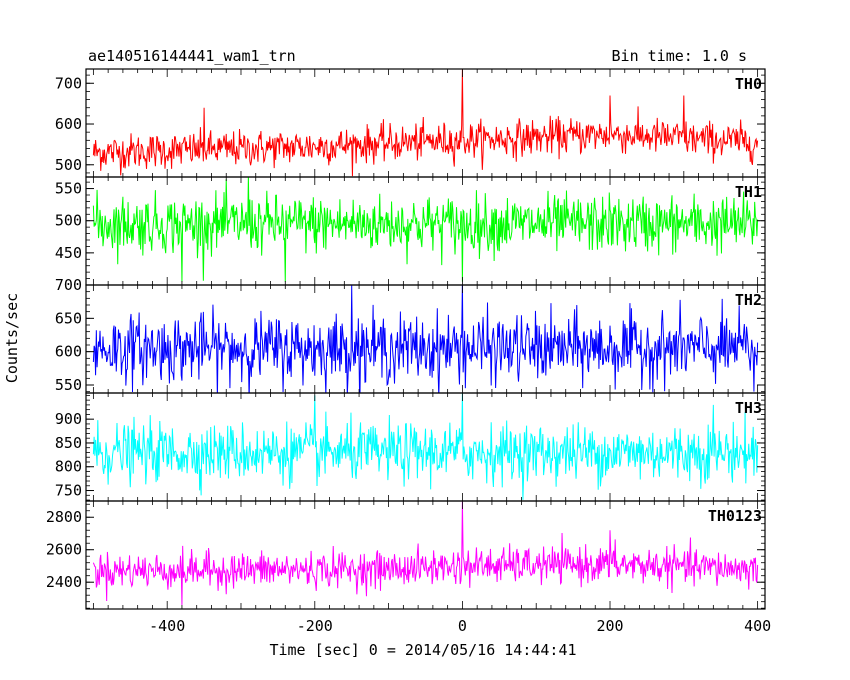  What do you see at coordinates (748, 408) in the screenshot?
I see `panel-label: TH3` at bounding box center [748, 408].